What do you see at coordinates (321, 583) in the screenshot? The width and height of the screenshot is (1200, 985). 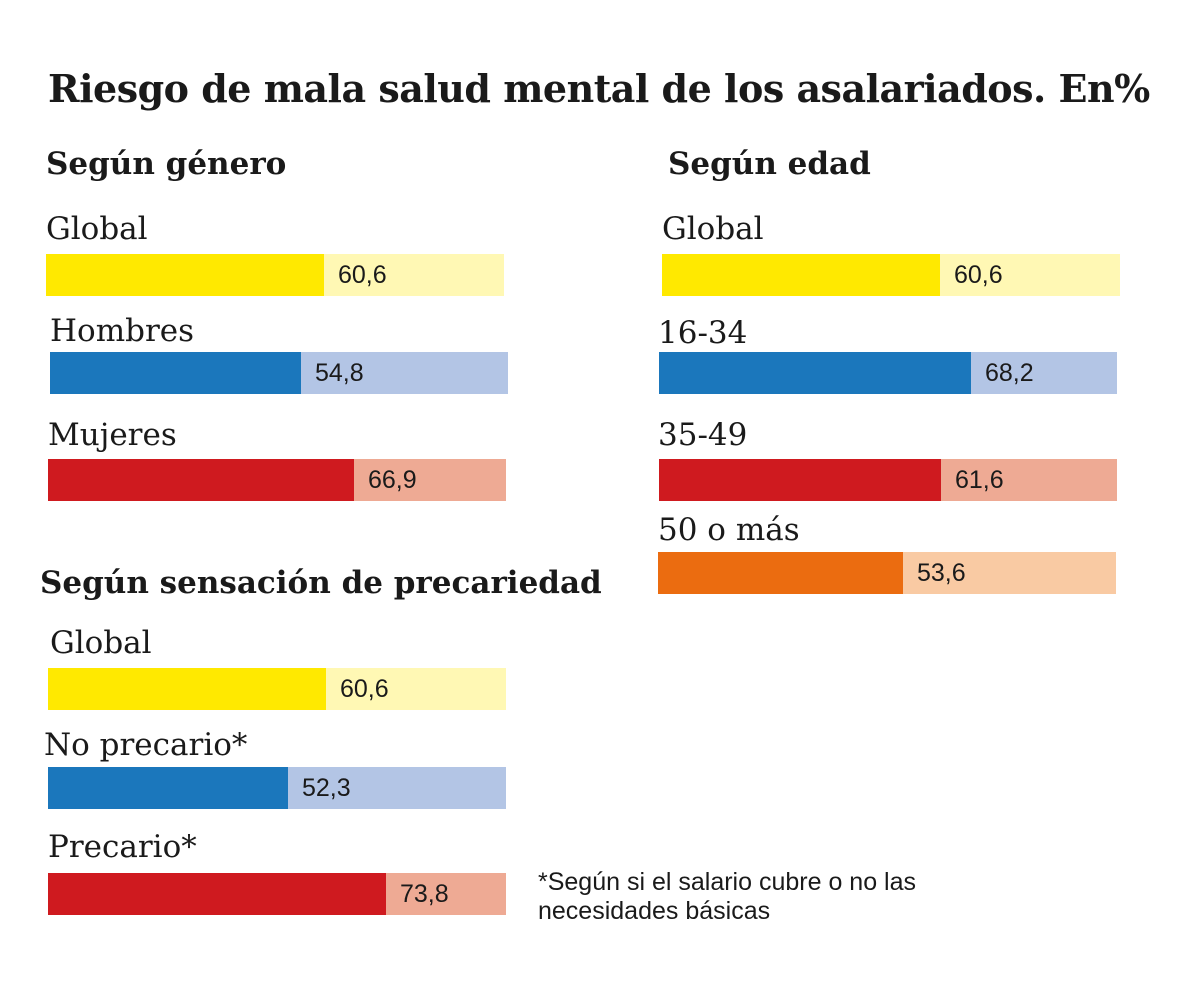 I see `panel-title-precariedad: Según sensación de precariedad` at bounding box center [321, 583].